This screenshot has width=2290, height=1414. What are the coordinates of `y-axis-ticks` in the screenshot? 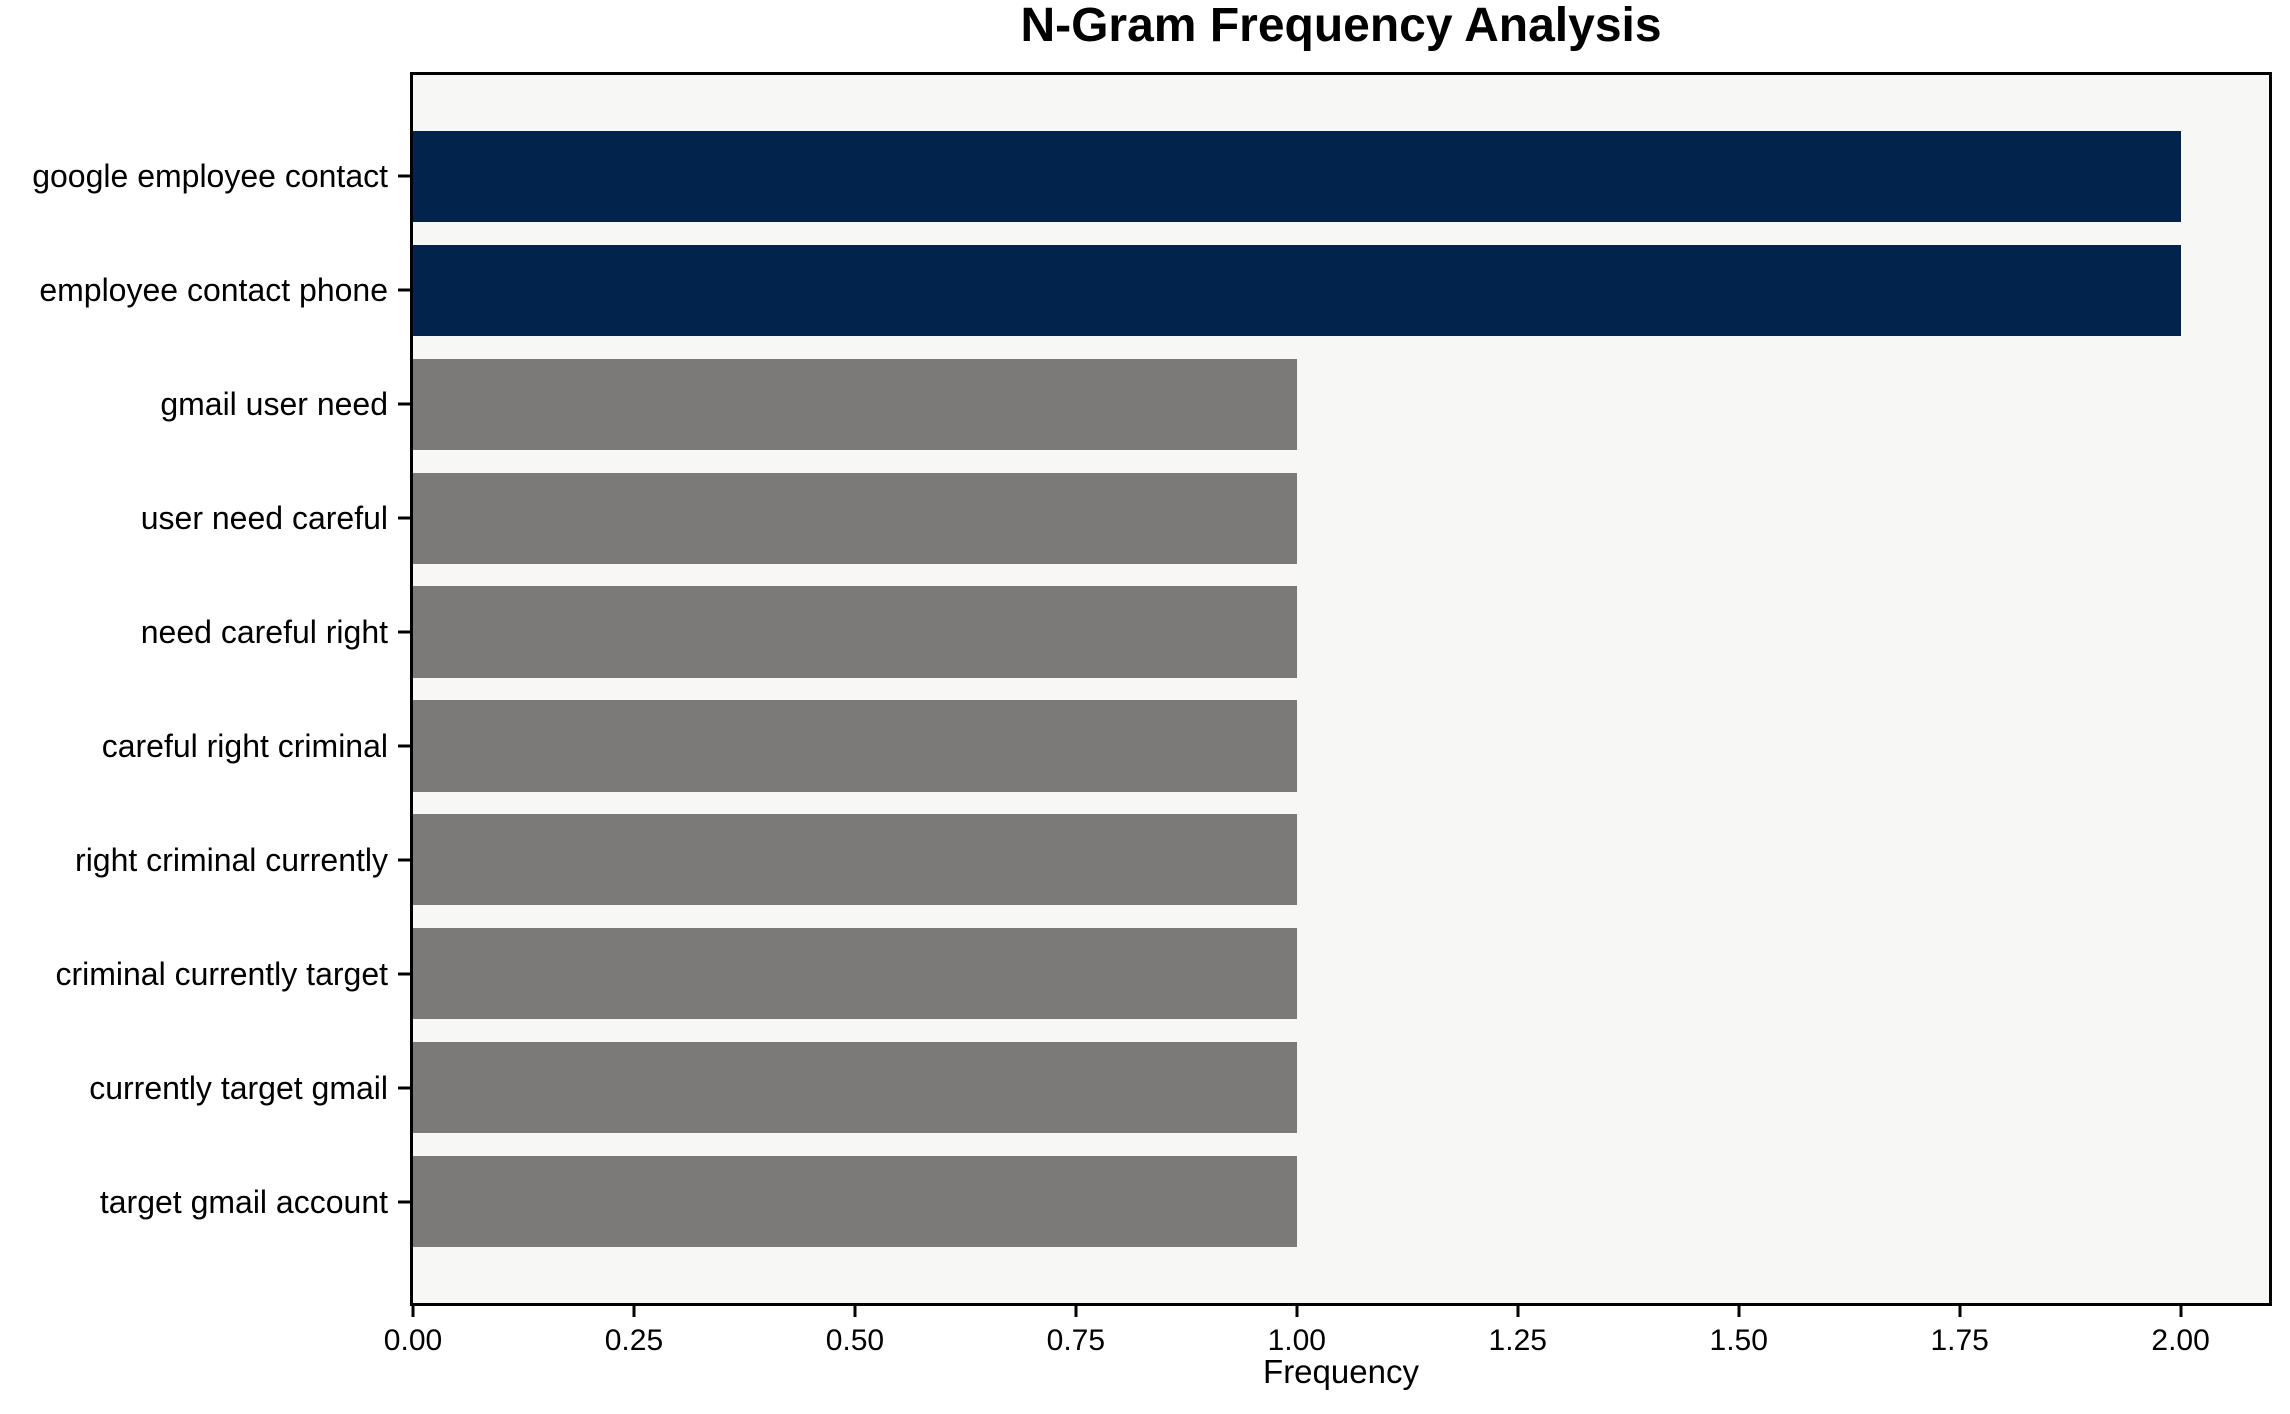 It's located at (404, 689).